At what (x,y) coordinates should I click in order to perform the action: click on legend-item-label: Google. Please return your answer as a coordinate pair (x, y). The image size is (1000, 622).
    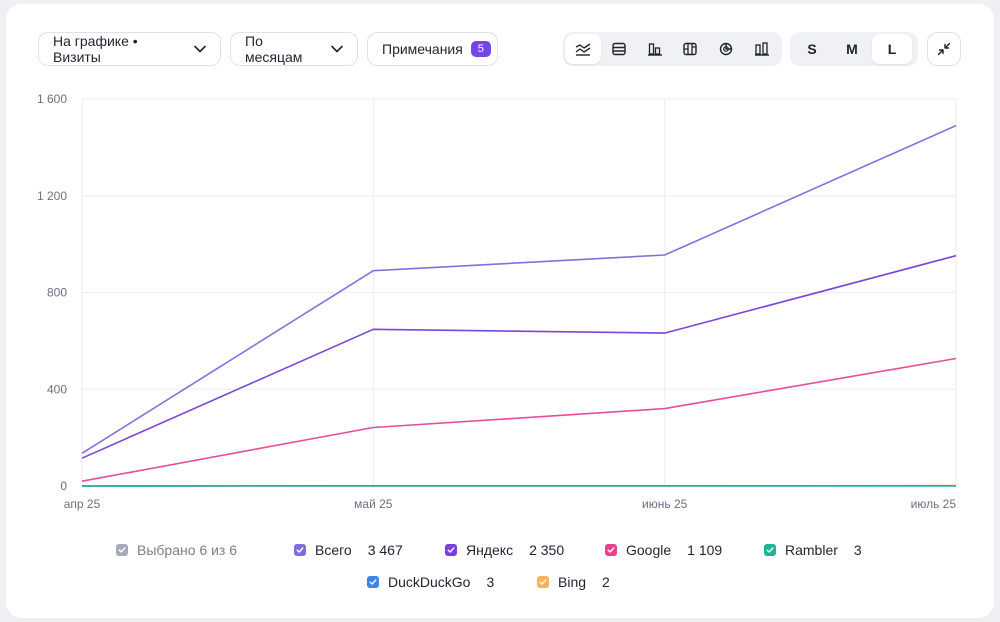
    Looking at the image, I should click on (649, 550).